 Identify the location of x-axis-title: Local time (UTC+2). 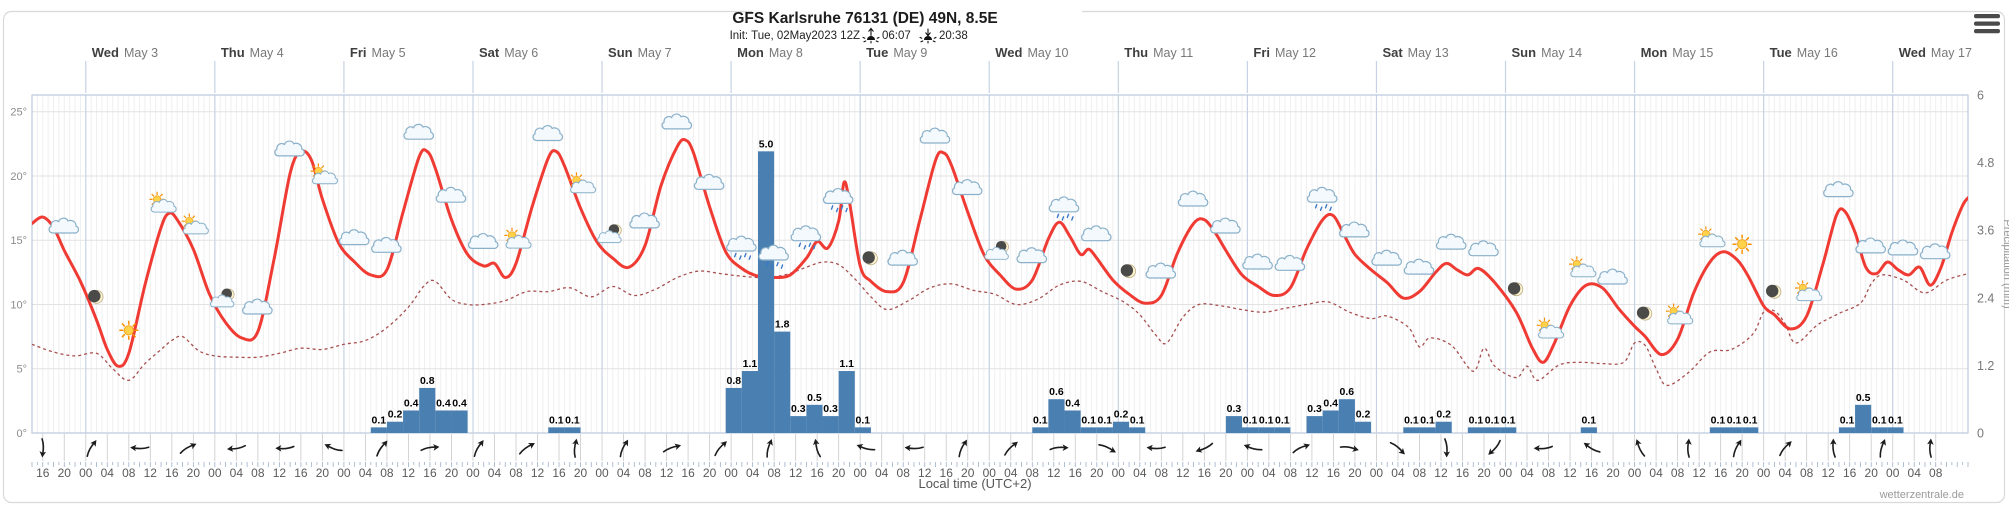
(974, 483).